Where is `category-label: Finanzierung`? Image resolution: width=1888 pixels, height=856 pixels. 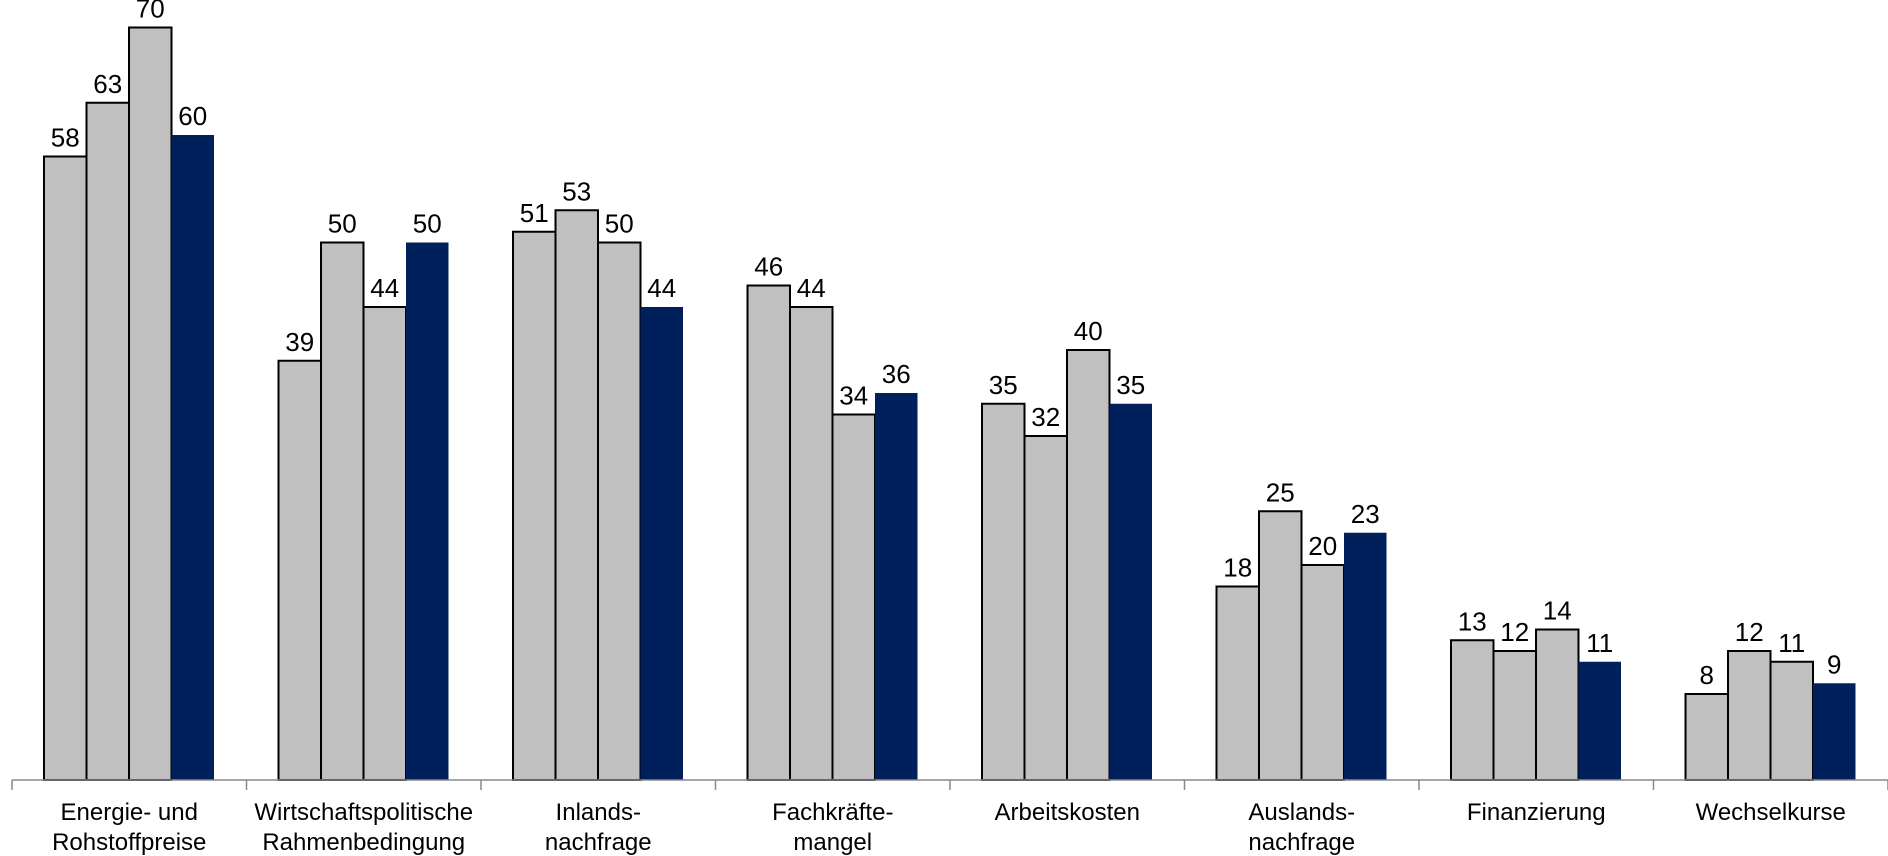
category-label: Finanzierung is located at coordinates (1536, 812).